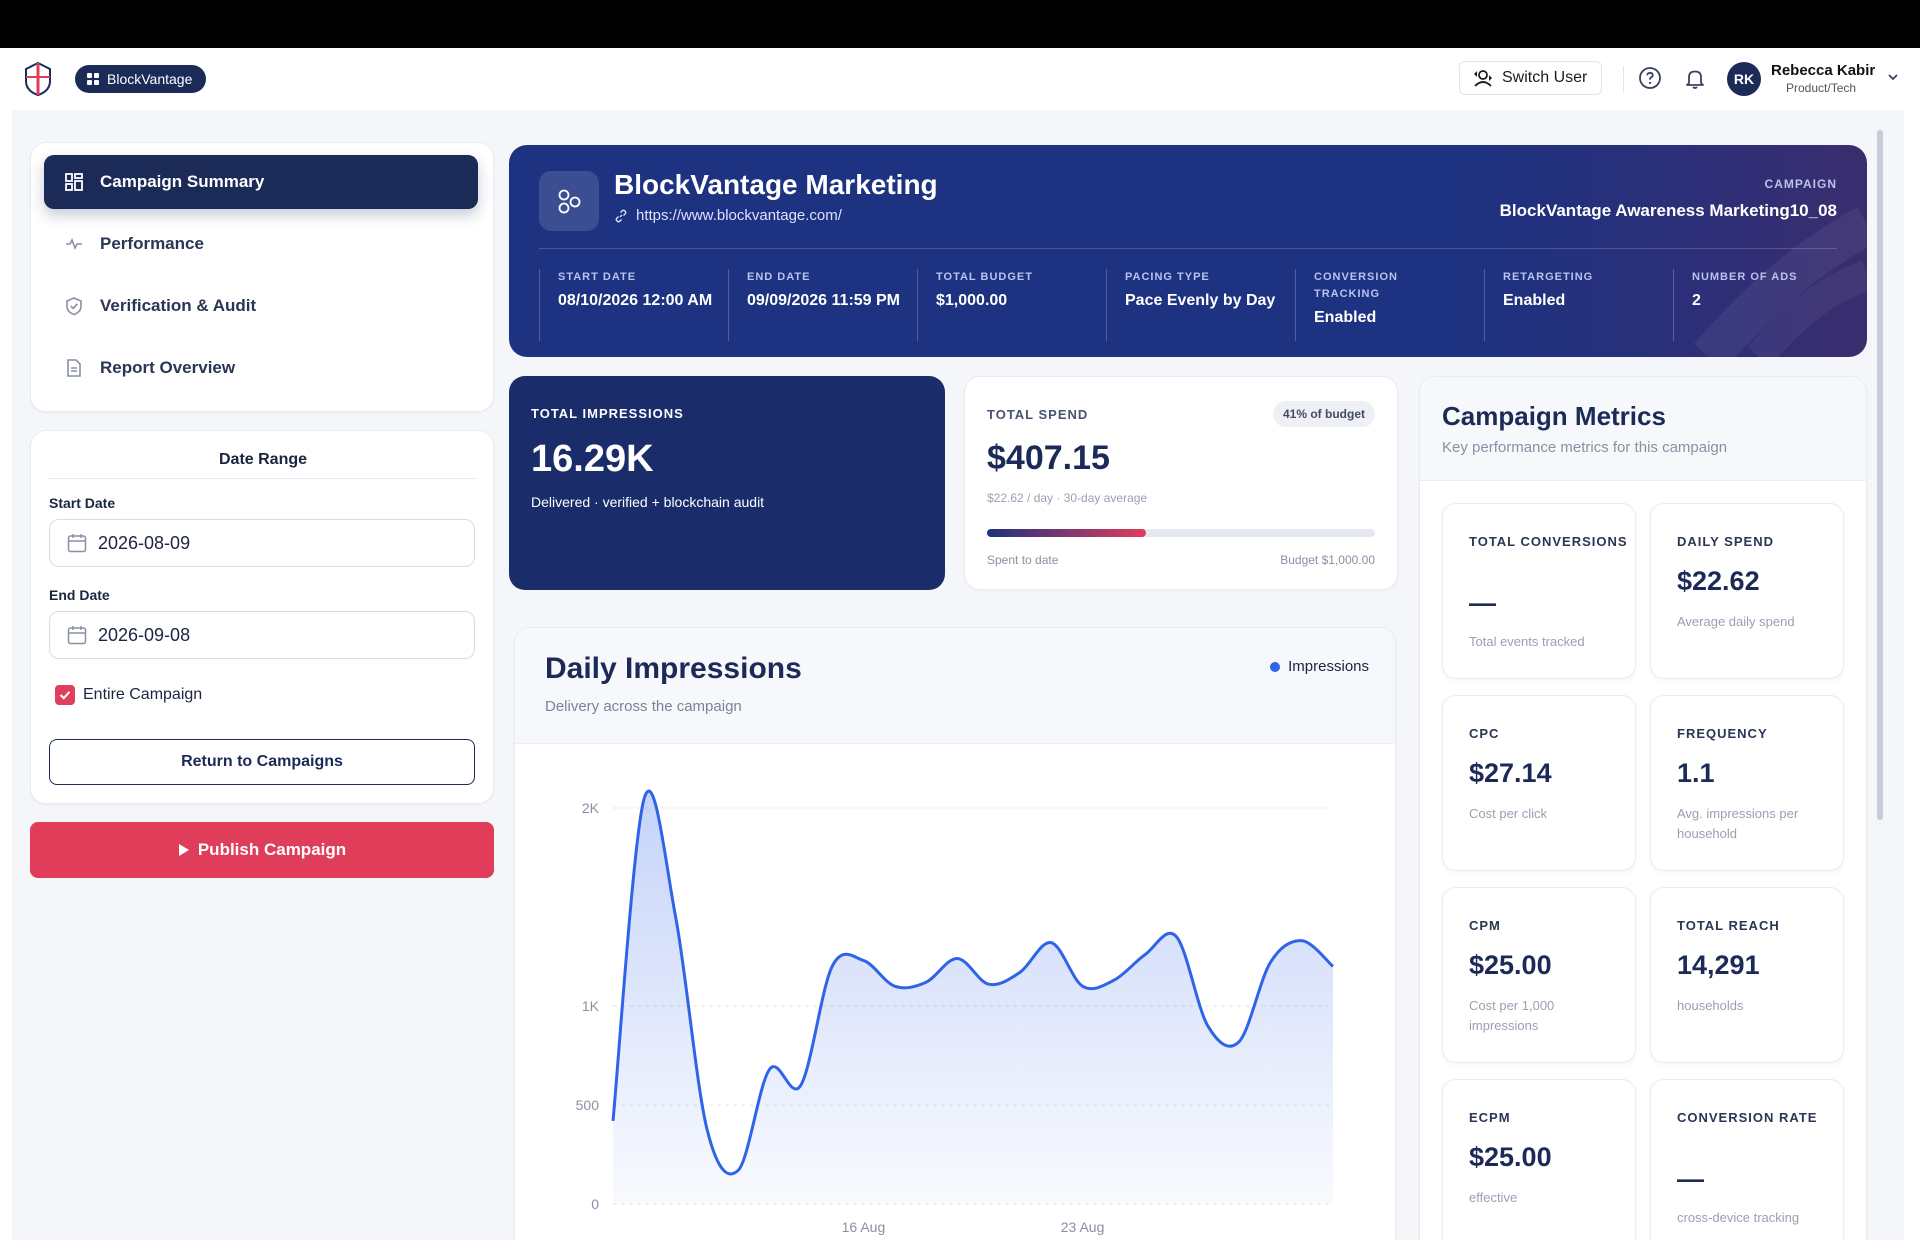  What do you see at coordinates (93, 79) in the screenshot?
I see `apps-icon` at bounding box center [93, 79].